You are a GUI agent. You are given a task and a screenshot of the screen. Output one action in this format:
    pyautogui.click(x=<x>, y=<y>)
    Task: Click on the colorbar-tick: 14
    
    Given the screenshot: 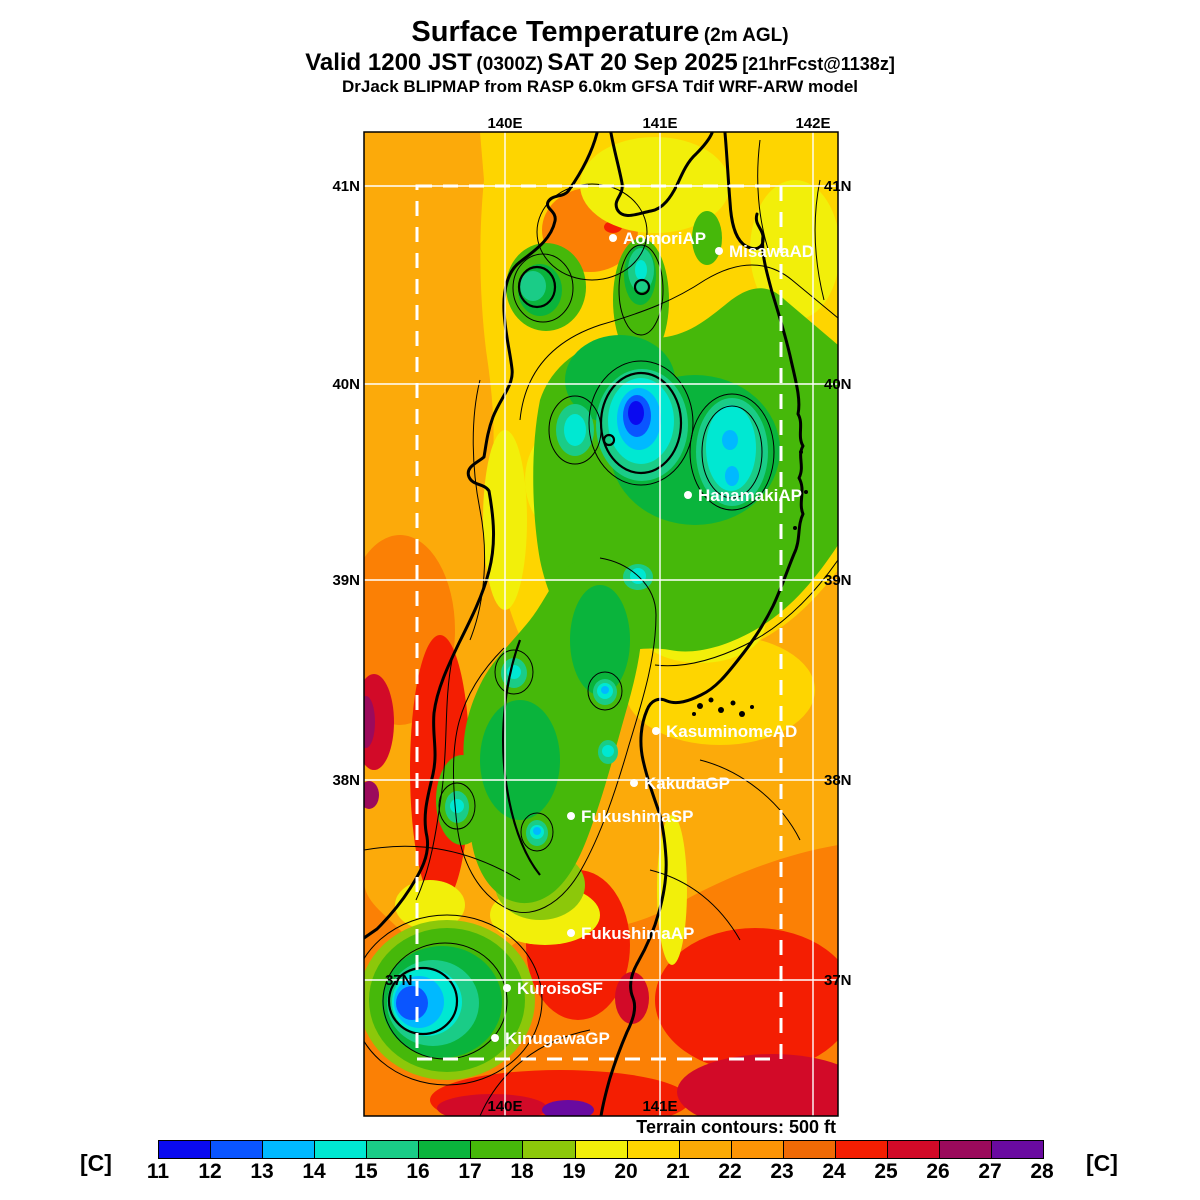 What is the action you would take?
    pyautogui.click(x=314, y=1171)
    